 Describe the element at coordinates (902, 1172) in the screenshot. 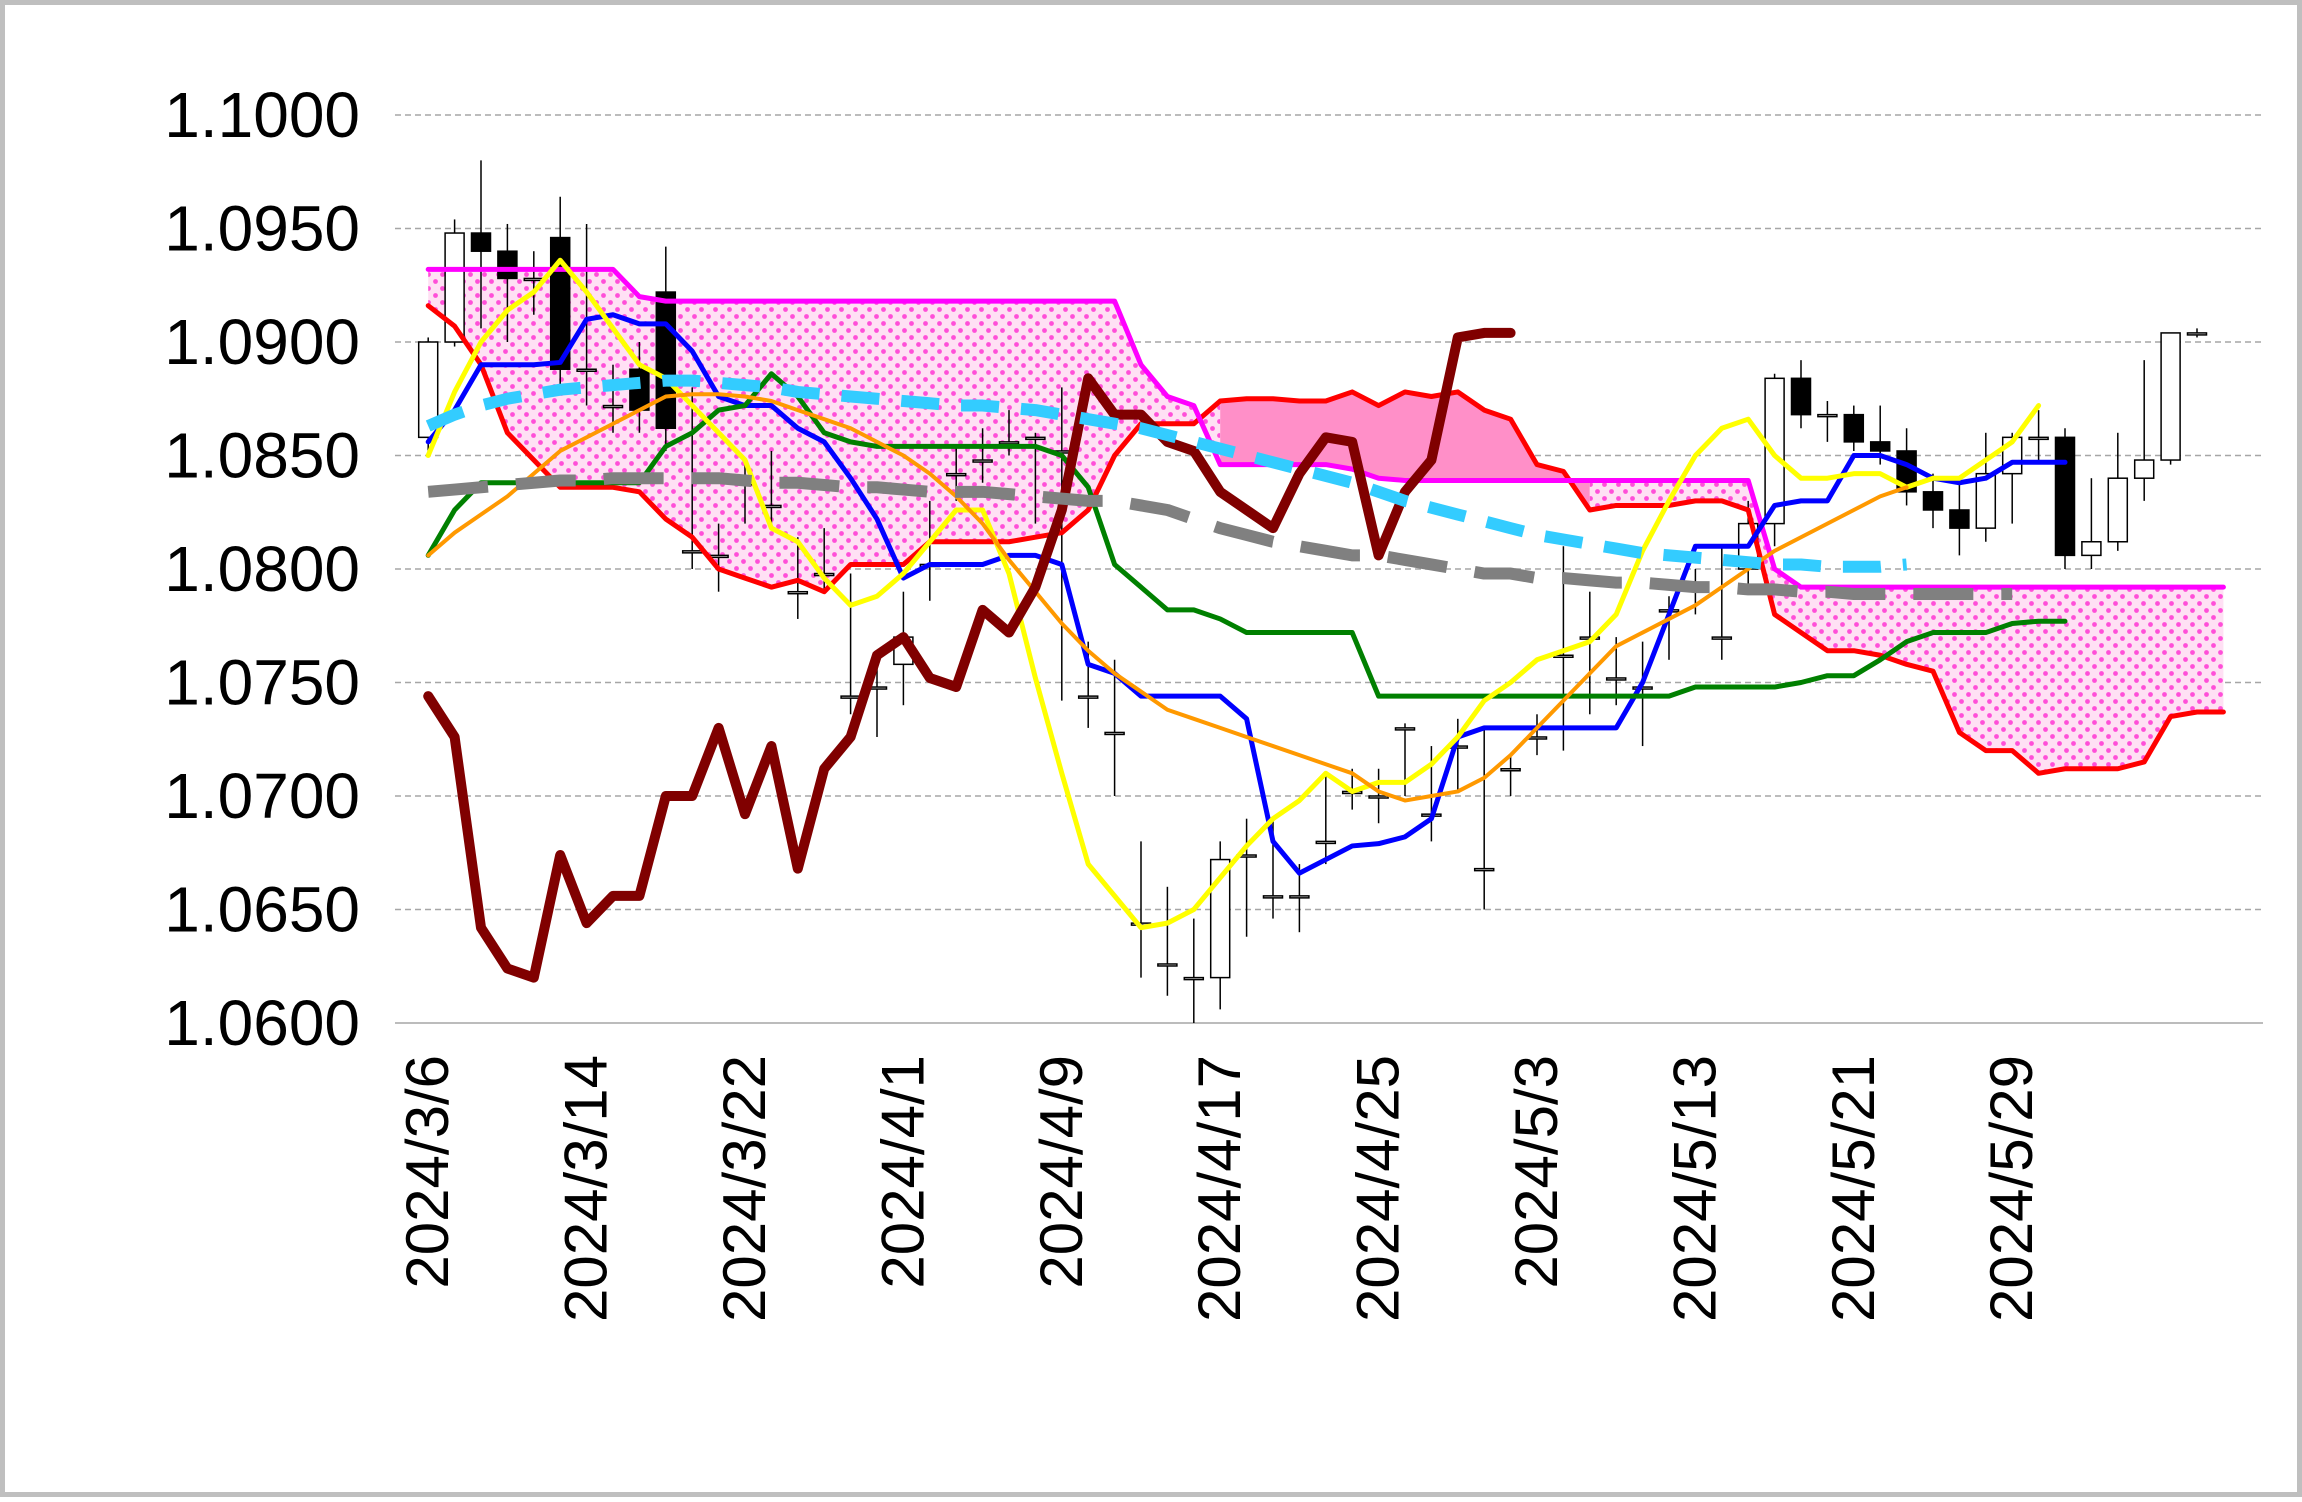

I see `x-tick-label: 2024/4/1` at that location.